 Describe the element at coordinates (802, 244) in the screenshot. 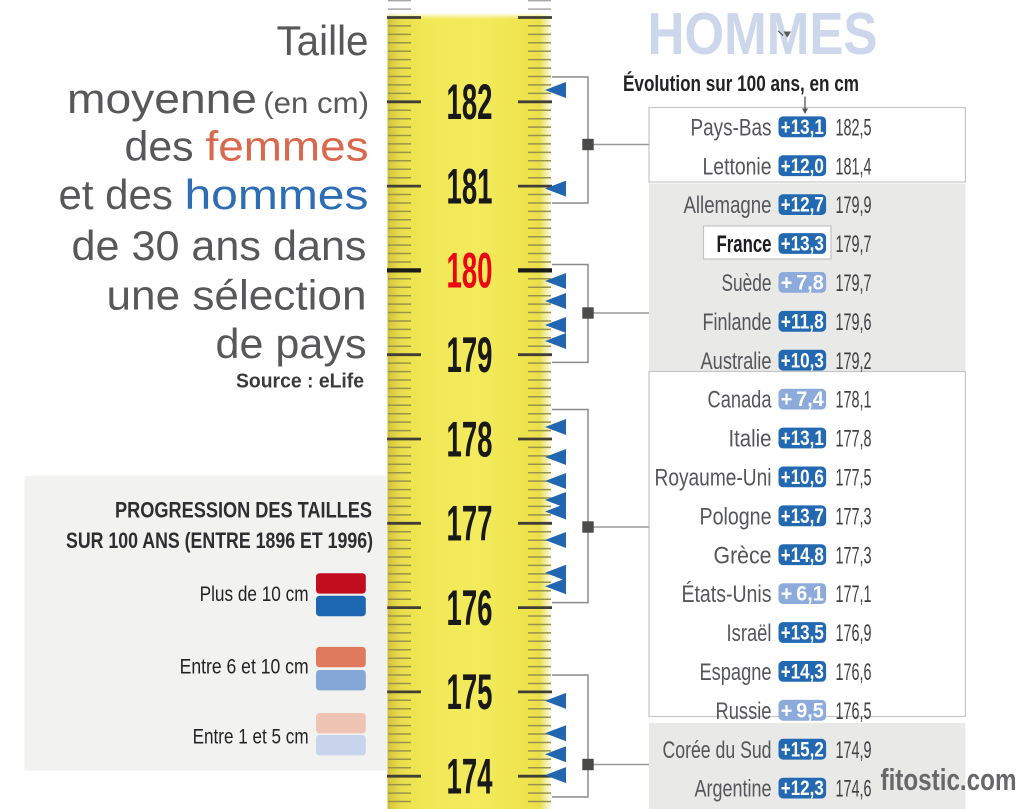

I see `svg-text: +13,3` at that location.